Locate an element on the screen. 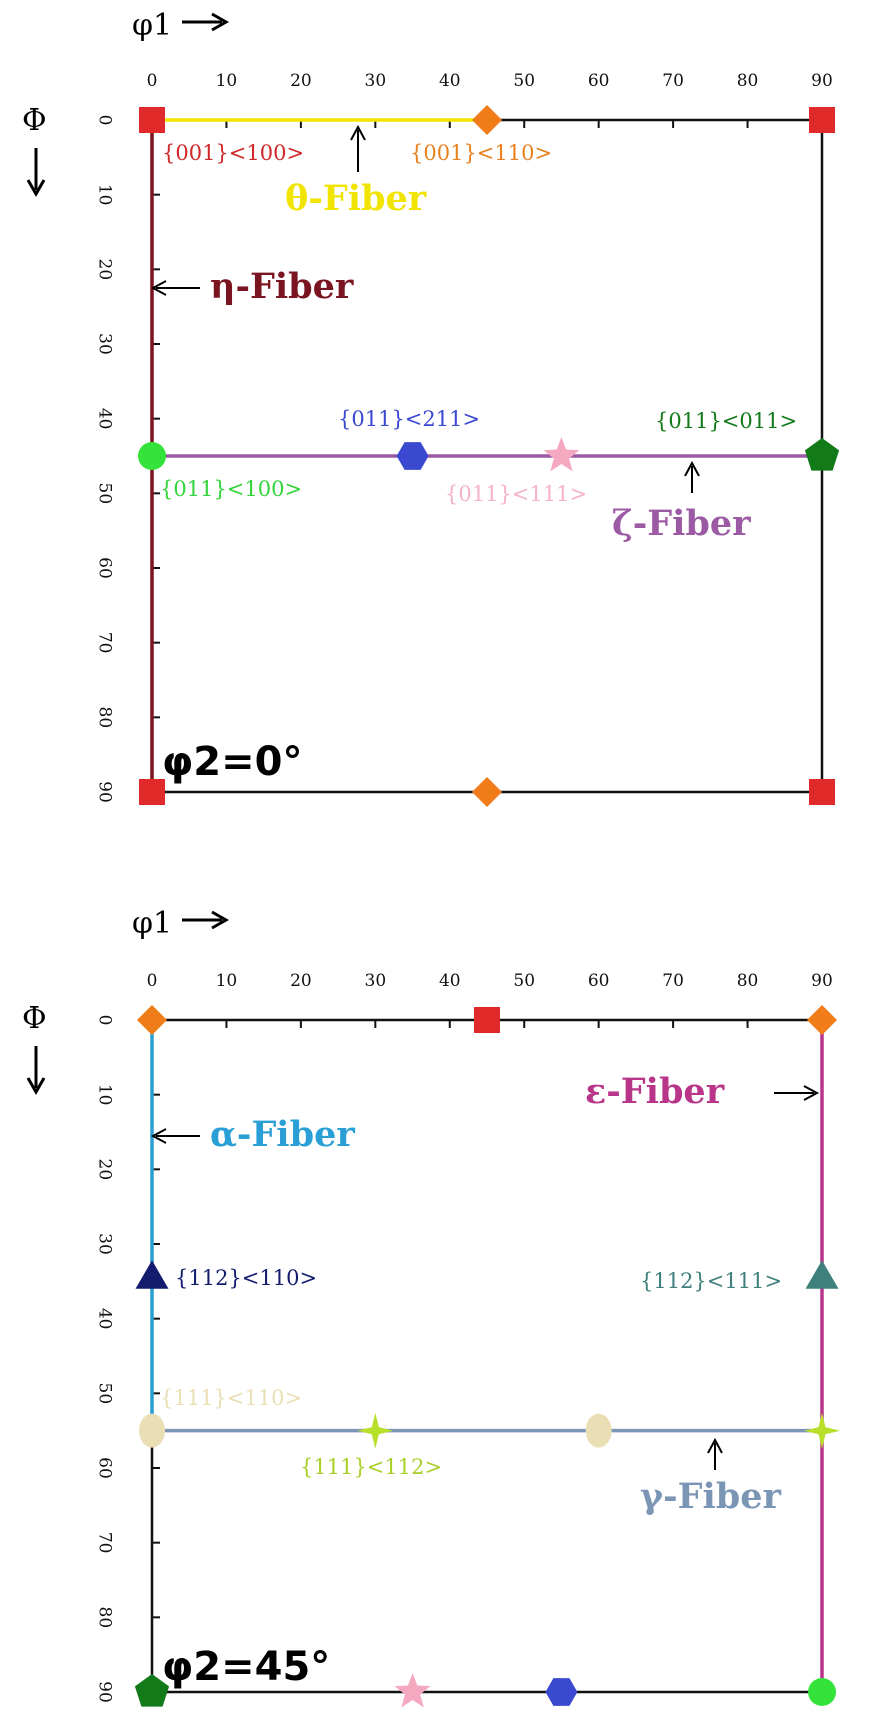 This screenshot has width=872, height=1720. gamma-fiber-arrow is located at coordinates (715, 1453).